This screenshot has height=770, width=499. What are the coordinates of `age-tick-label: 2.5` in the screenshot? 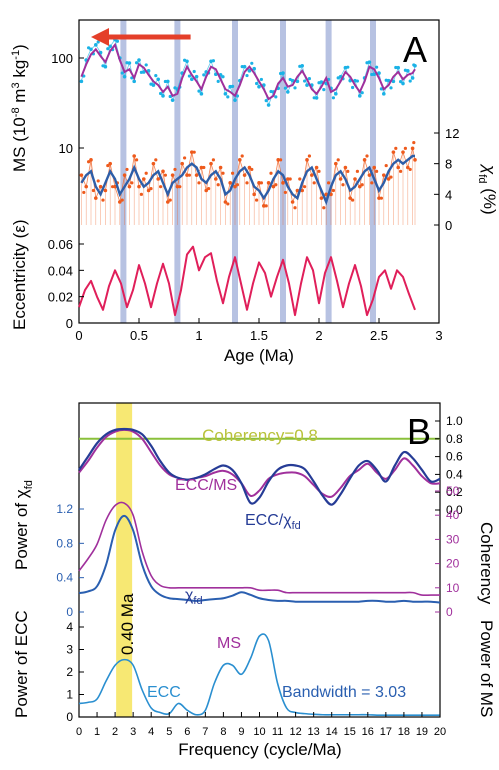 It's located at (379, 335).